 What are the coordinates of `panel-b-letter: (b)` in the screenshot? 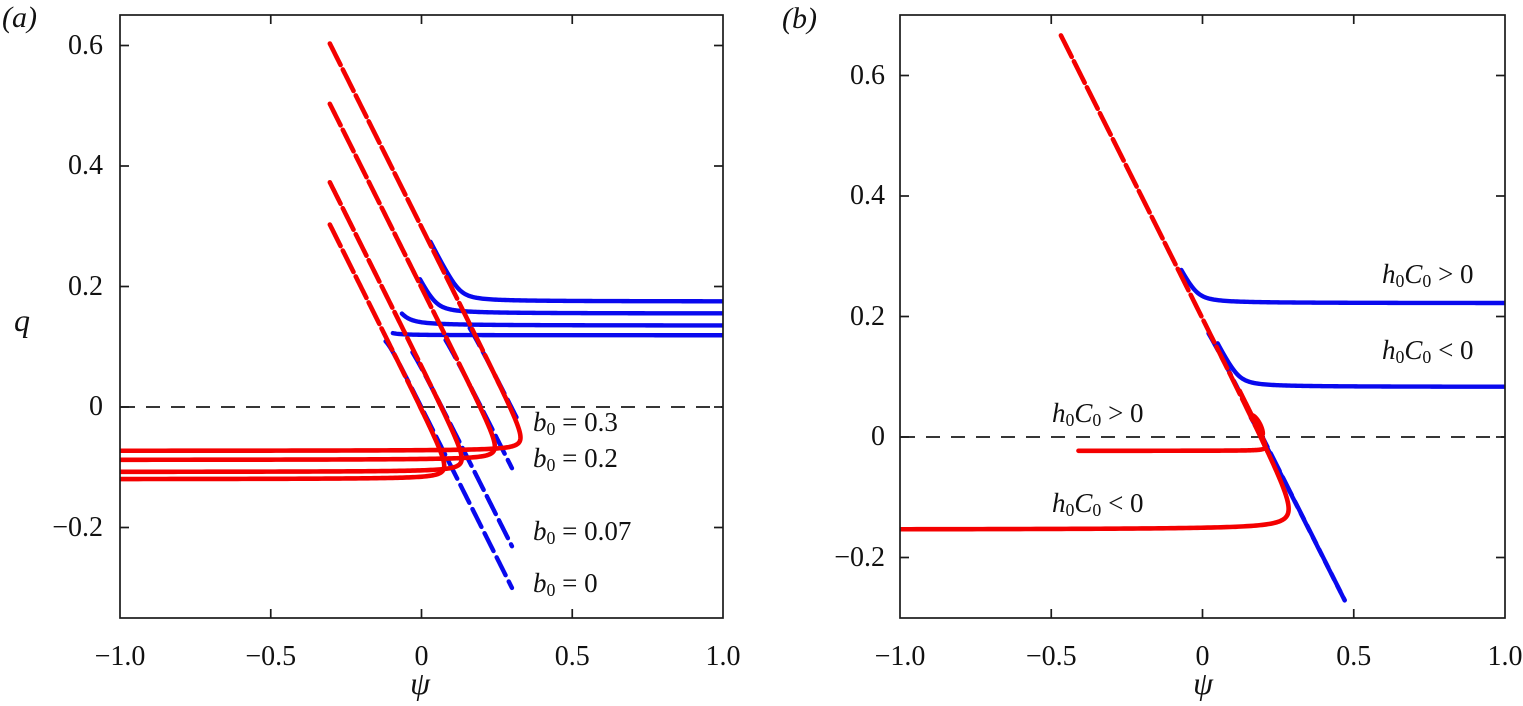 It's located at (799, 18).